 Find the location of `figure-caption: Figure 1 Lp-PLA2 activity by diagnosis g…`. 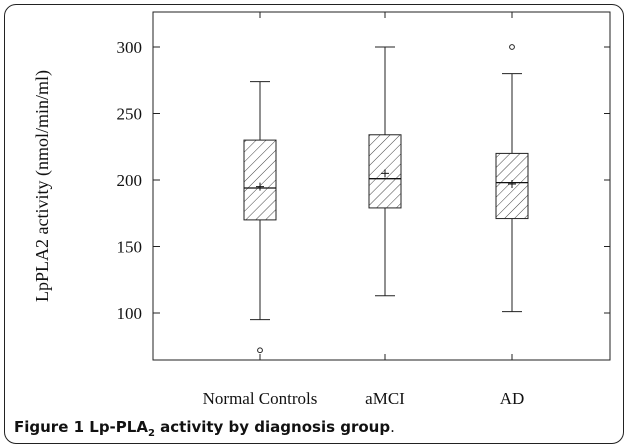

figure-caption: Figure 1 Lp-PLA2 activity by diagnosis g… is located at coordinates (204, 428).